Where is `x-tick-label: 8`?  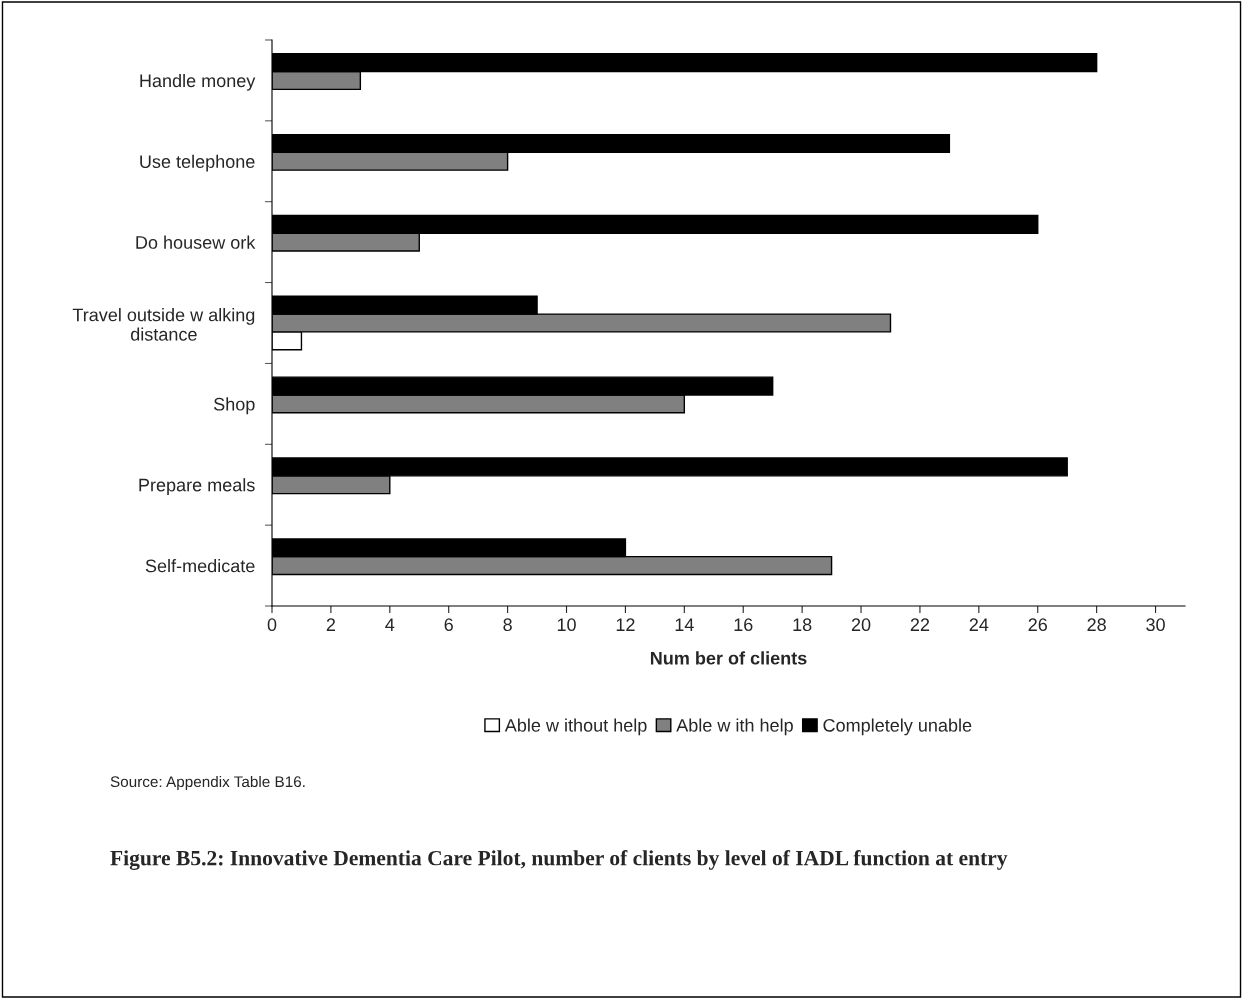
x-tick-label: 8 is located at coordinates (507, 625).